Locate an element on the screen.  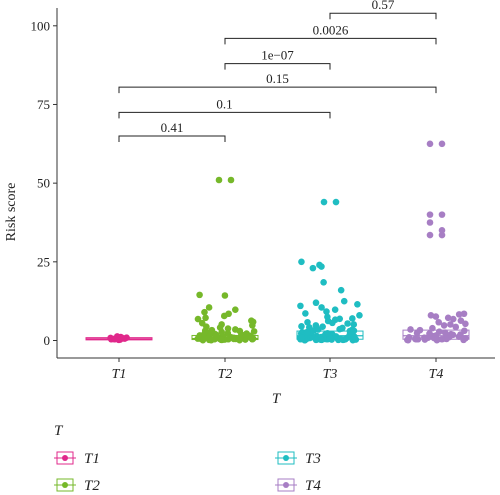
x-tick-label-t4: T4 is located at coordinates (436, 374).